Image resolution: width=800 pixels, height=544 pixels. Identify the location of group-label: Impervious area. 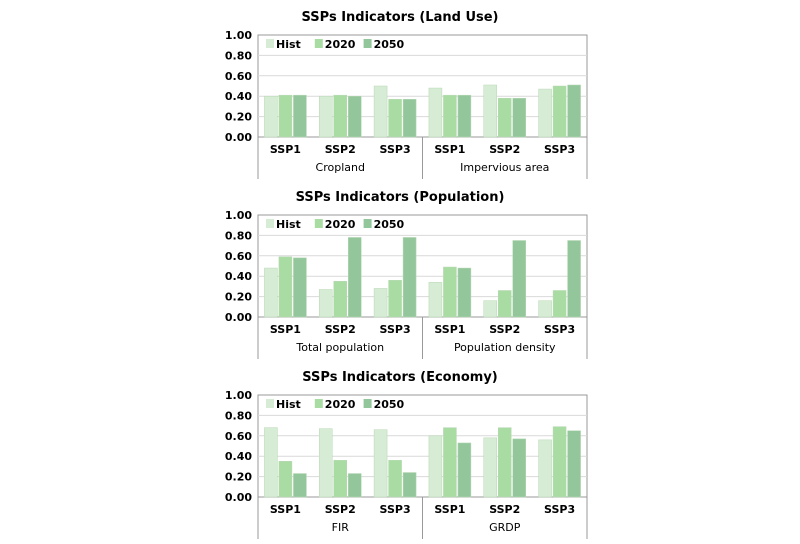
(504, 167).